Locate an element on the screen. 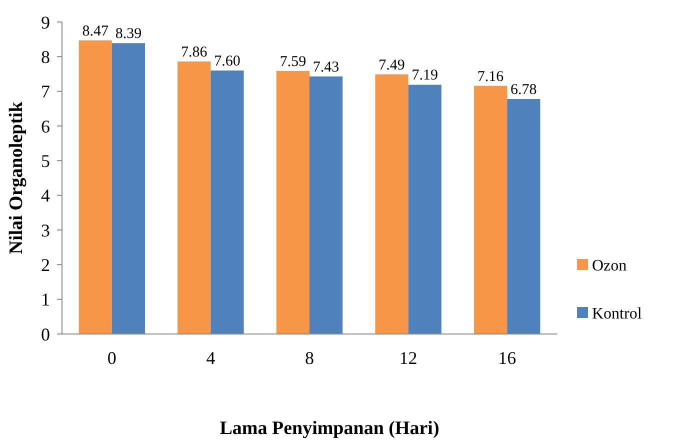 The width and height of the screenshot is (677, 444). y-tick-label: 7 is located at coordinates (45, 92).